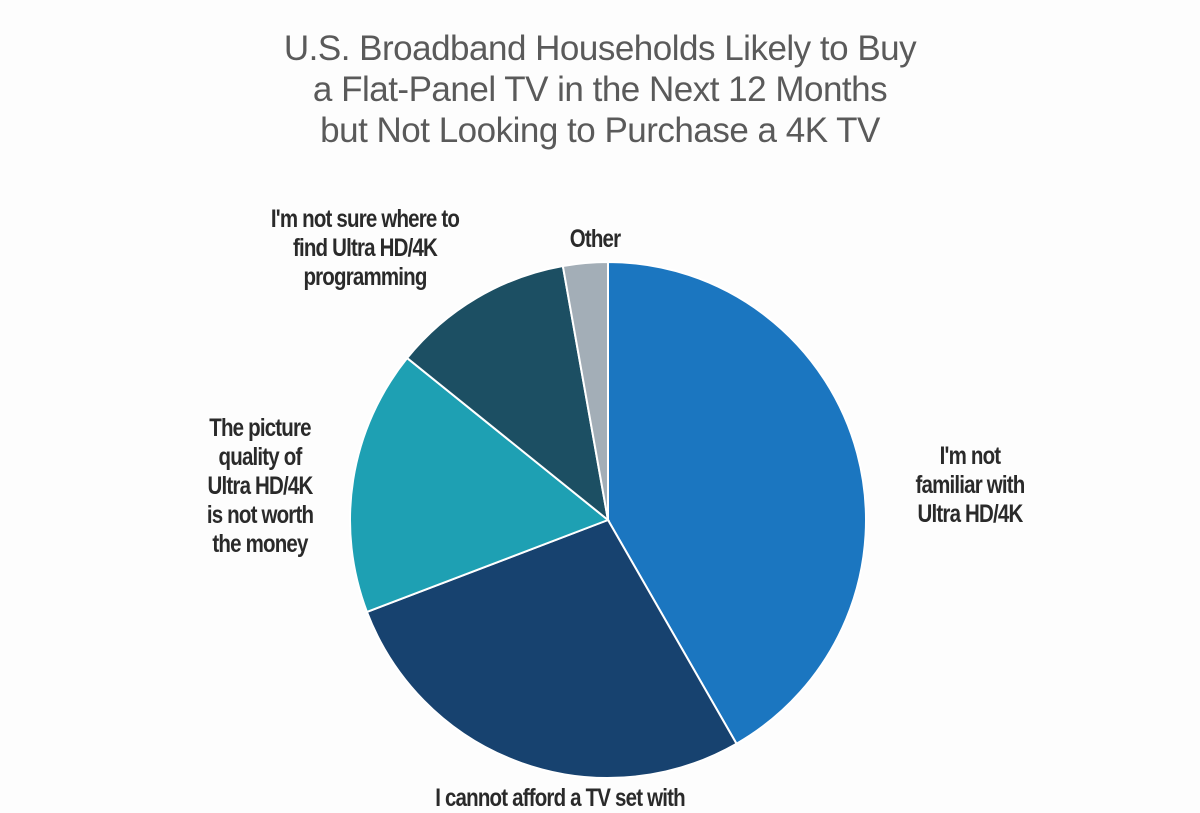 The height and width of the screenshot is (813, 1200). I want to click on label-cannot-afford: I cannot afford a TV set with, so click(560, 798).